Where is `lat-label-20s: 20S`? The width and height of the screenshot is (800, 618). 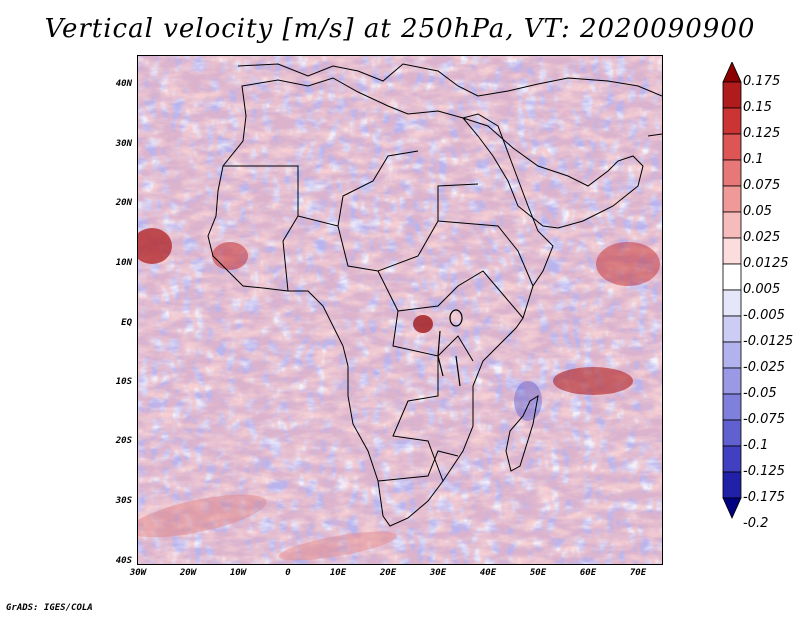
lat-label-20s: 20S is located at coordinates (123, 441).